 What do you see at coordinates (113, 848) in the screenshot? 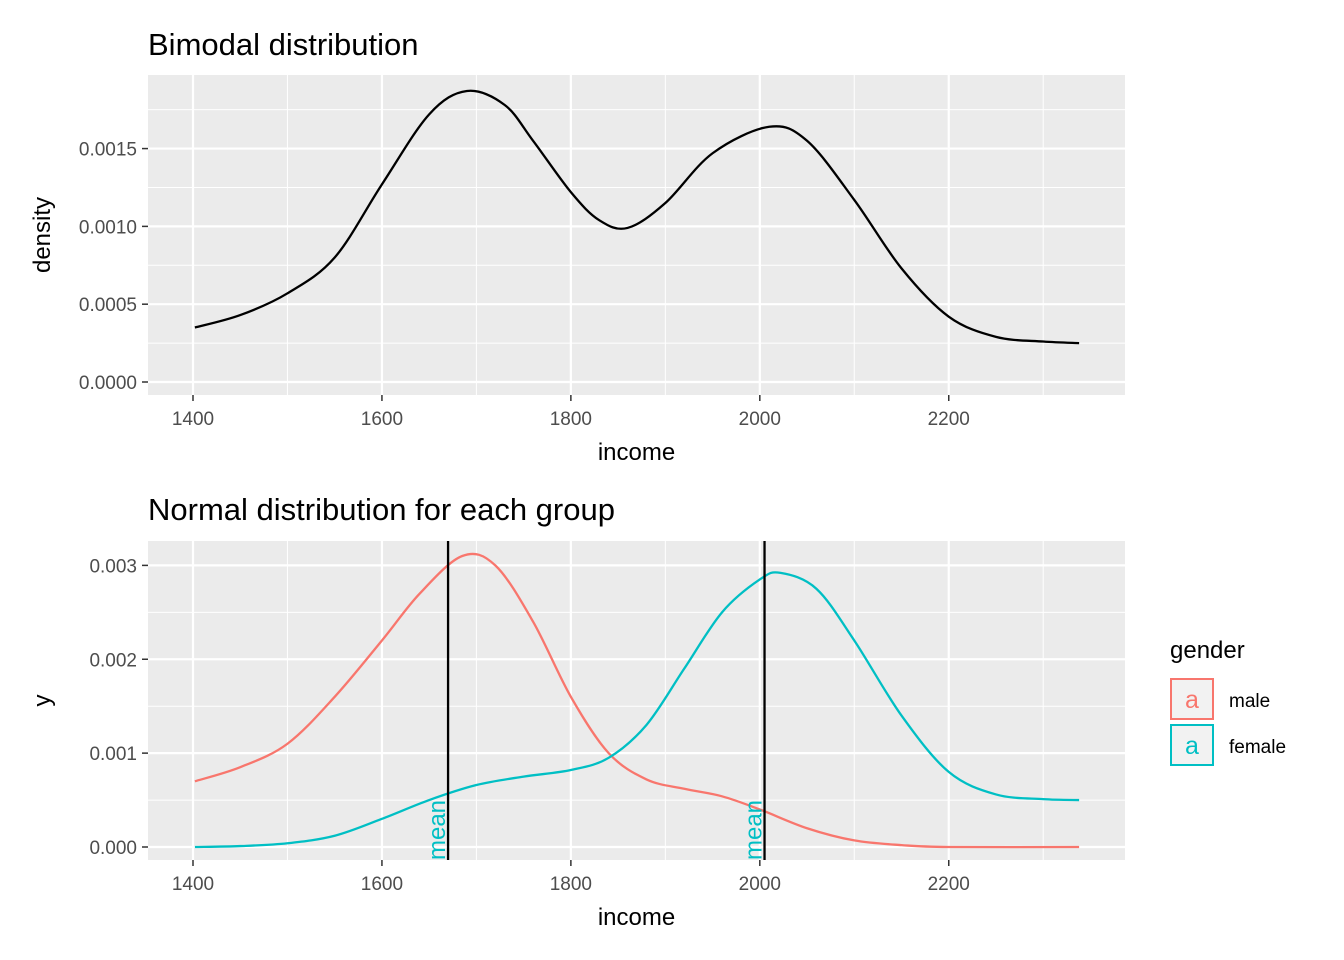
I see `y-tick-label: 0.000` at bounding box center [113, 848].